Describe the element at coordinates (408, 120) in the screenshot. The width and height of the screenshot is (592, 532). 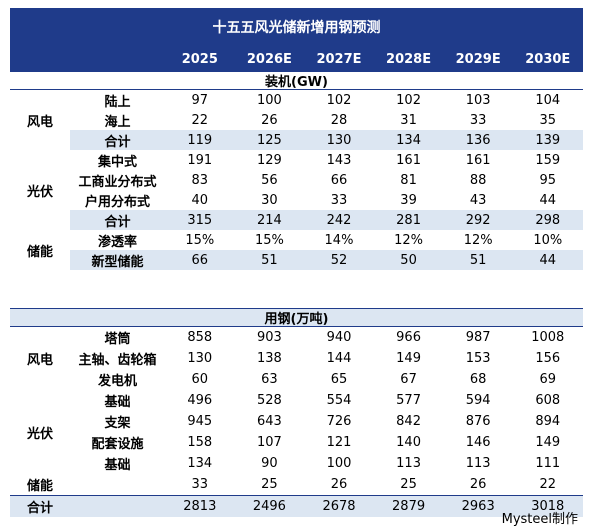
I see `cell-value: 31` at that location.